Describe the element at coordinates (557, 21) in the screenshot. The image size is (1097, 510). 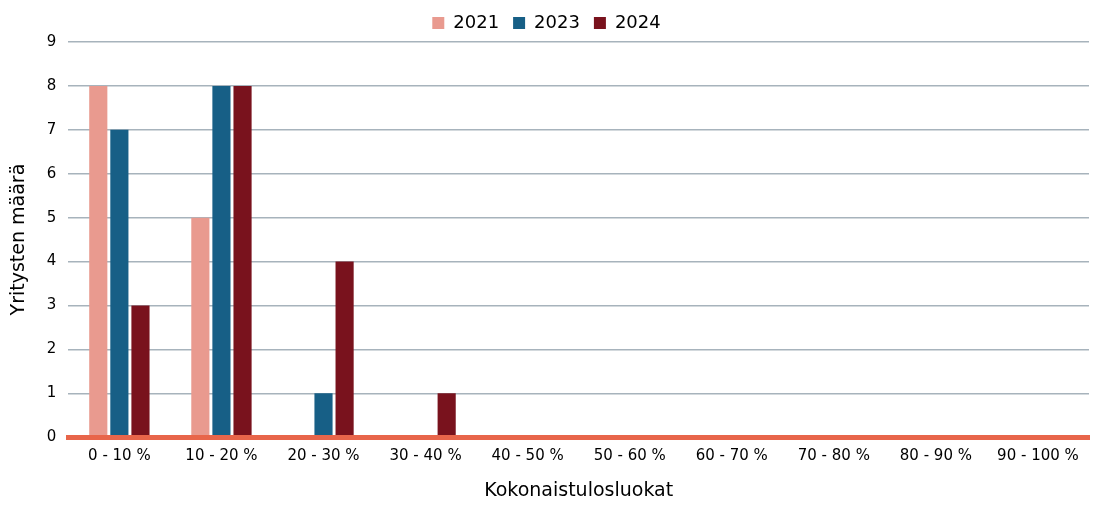
I see `legend-label: 2023` at that location.